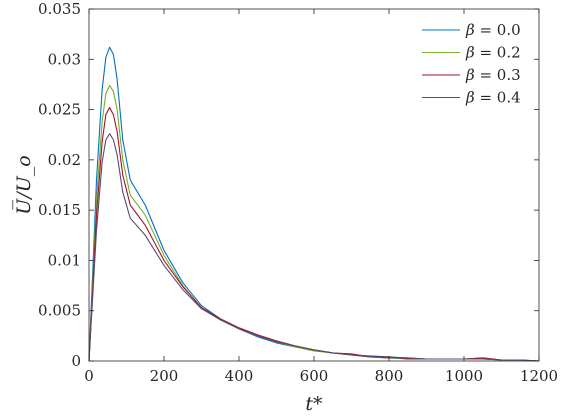  What do you see at coordinates (59, 9) in the screenshot?
I see `y-tick-label: 0.035` at bounding box center [59, 9].